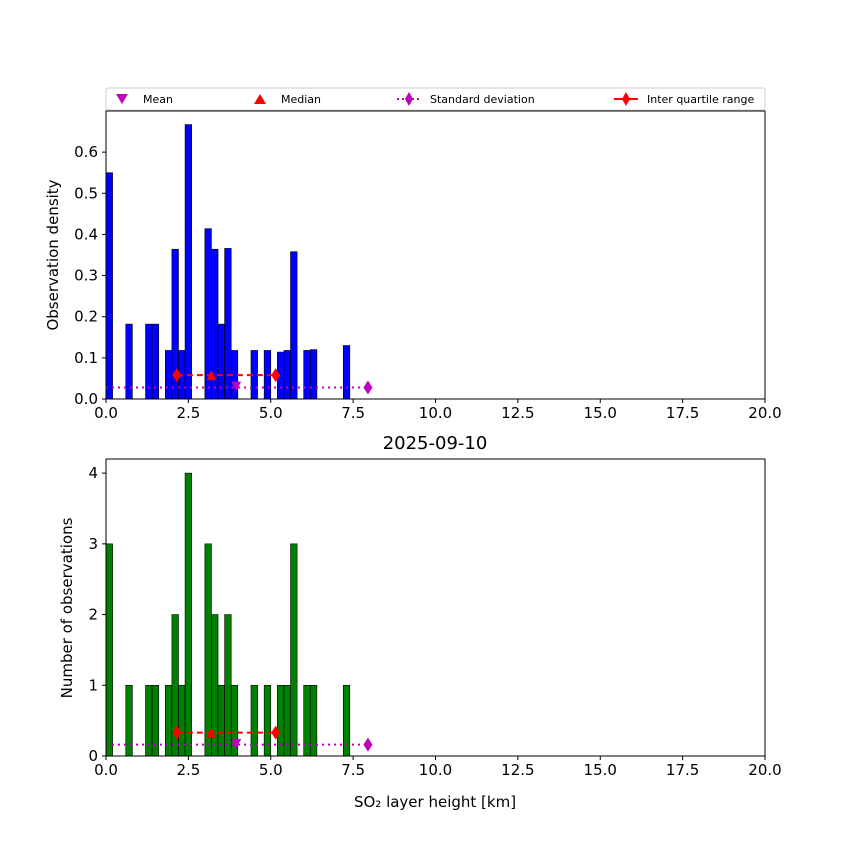 The image size is (850, 850). Describe the element at coordinates (435, 443) in the screenshot. I see `chart-title: 2025-09-10` at that location.